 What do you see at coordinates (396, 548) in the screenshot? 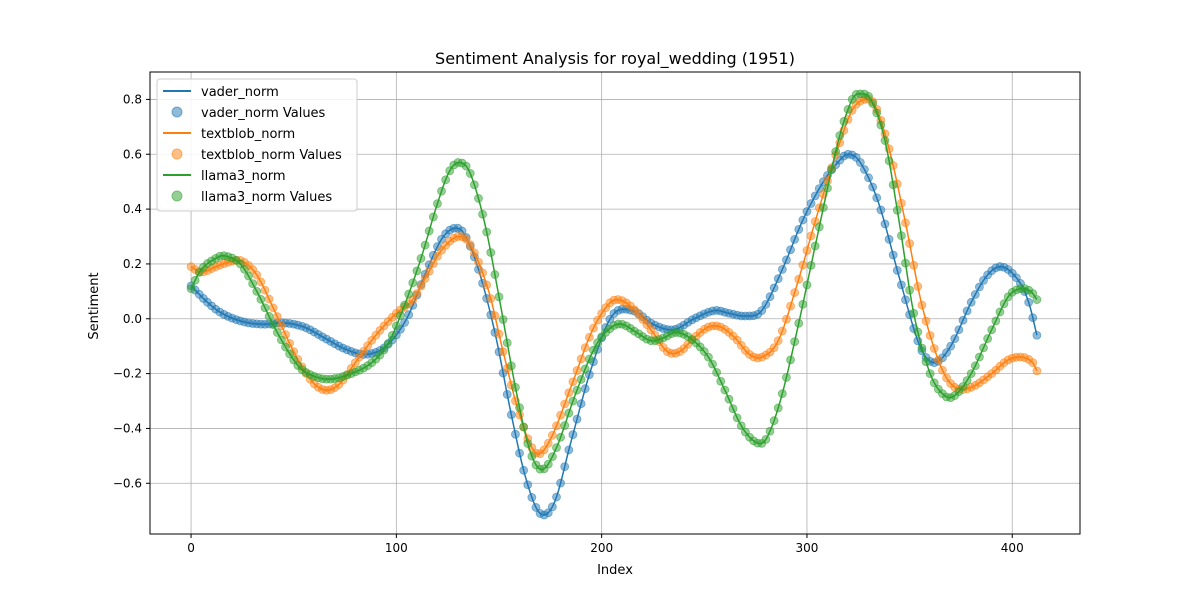
I see `x-tick-label: 100` at bounding box center [396, 548].